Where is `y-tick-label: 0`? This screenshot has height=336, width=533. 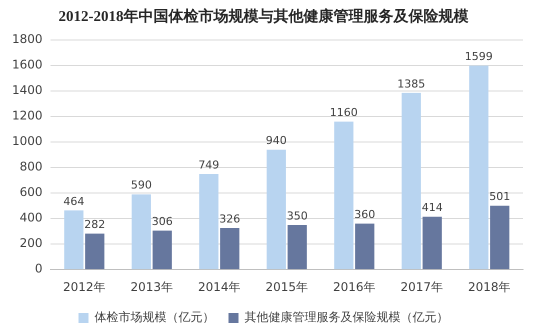 y-tick-label: 0 is located at coordinates (38, 269).